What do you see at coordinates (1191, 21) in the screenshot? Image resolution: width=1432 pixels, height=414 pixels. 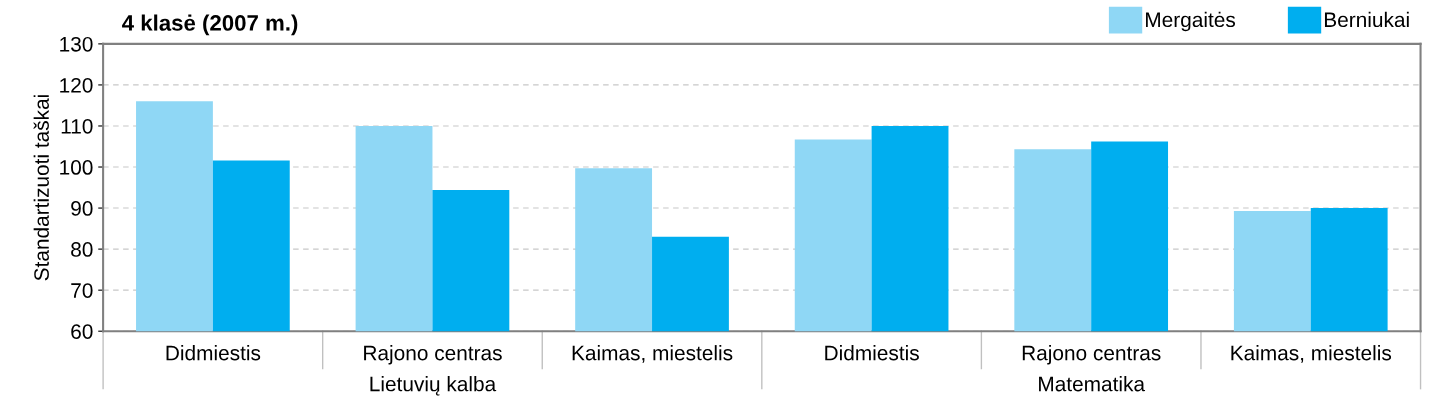 I see `legend-label: Mergaitės` at bounding box center [1191, 21].